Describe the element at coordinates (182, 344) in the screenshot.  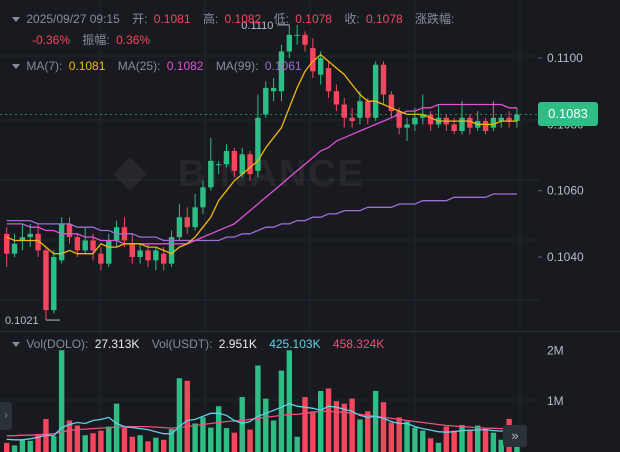
I see `vol-usdt-label: Vol(USDT):` at that location.